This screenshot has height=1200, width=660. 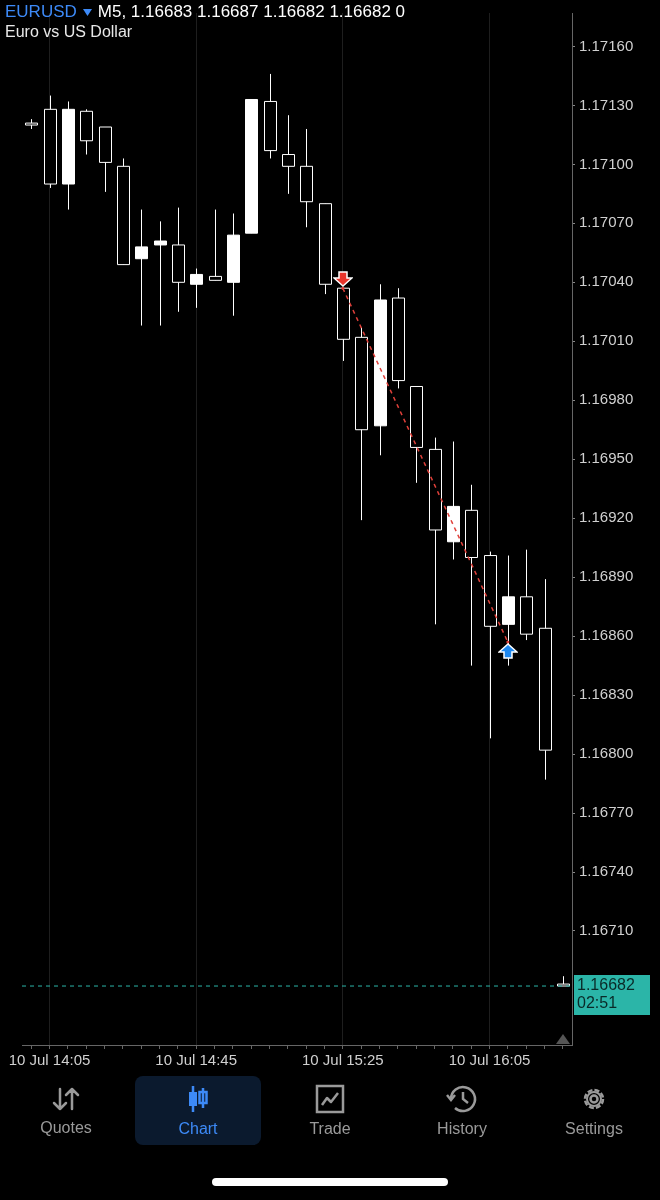 What do you see at coordinates (606, 281) in the screenshot?
I see `y-tick-label: 1.17040` at bounding box center [606, 281].